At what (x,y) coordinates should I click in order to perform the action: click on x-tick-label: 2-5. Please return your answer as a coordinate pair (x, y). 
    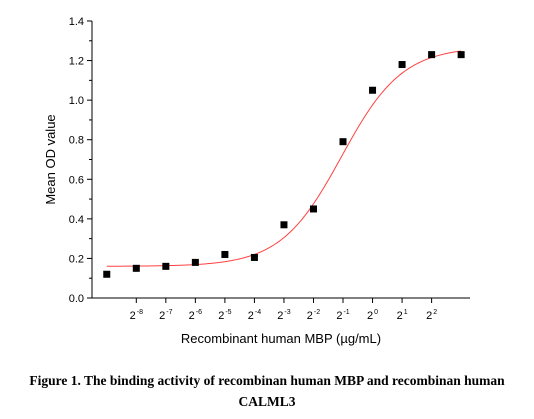
    Looking at the image, I should click on (224, 315).